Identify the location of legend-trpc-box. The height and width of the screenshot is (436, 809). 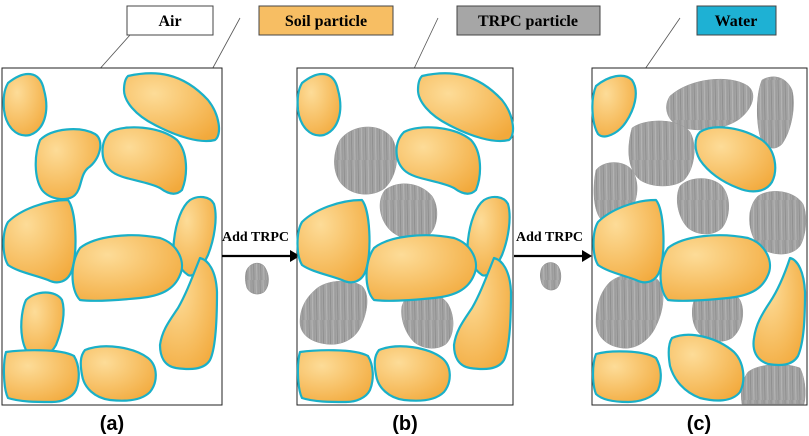
(528, 20).